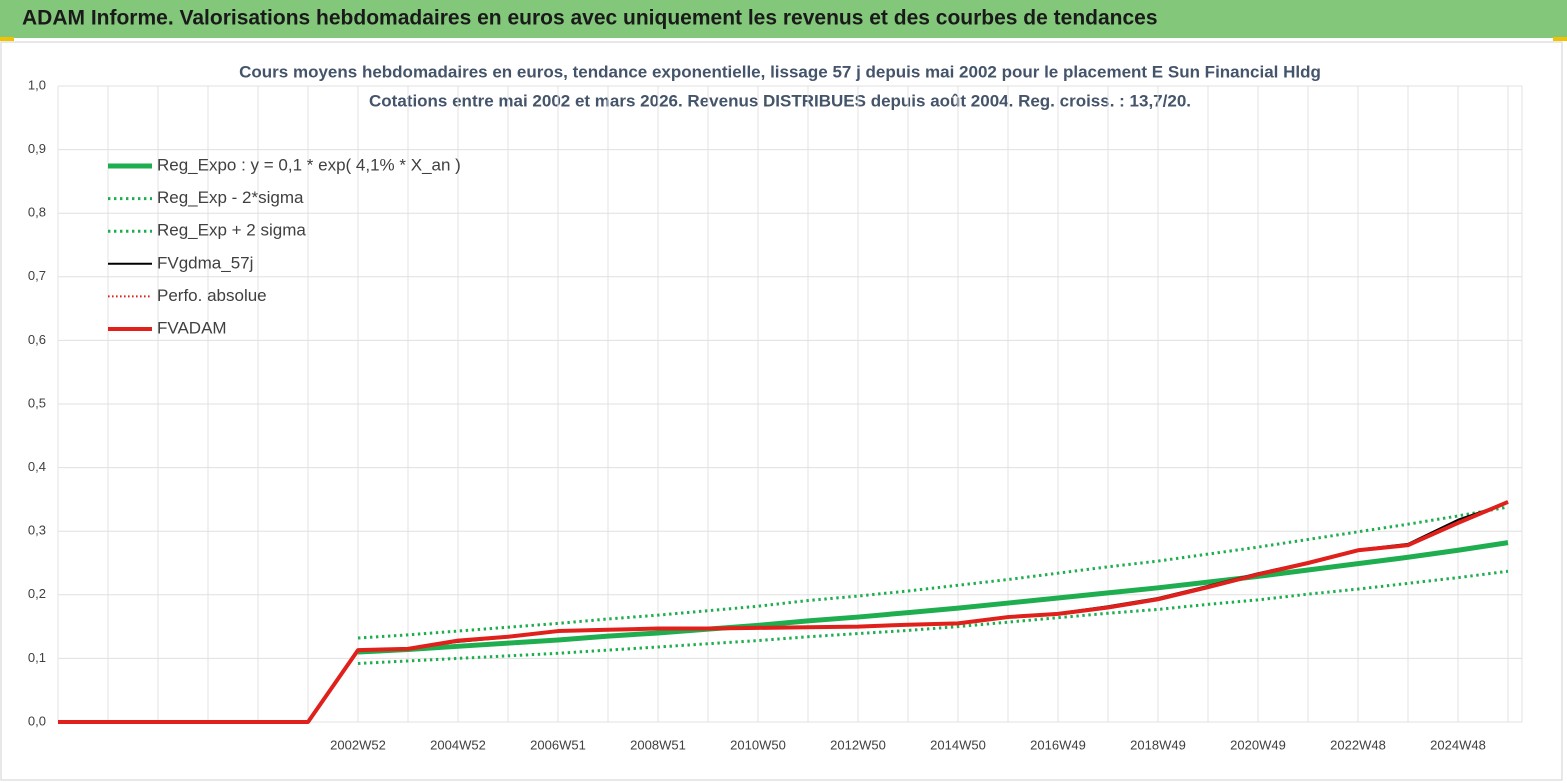 The height and width of the screenshot is (783, 1567). Describe the element at coordinates (558, 744) in the screenshot. I see `x-tick-label: 2006W51` at that location.